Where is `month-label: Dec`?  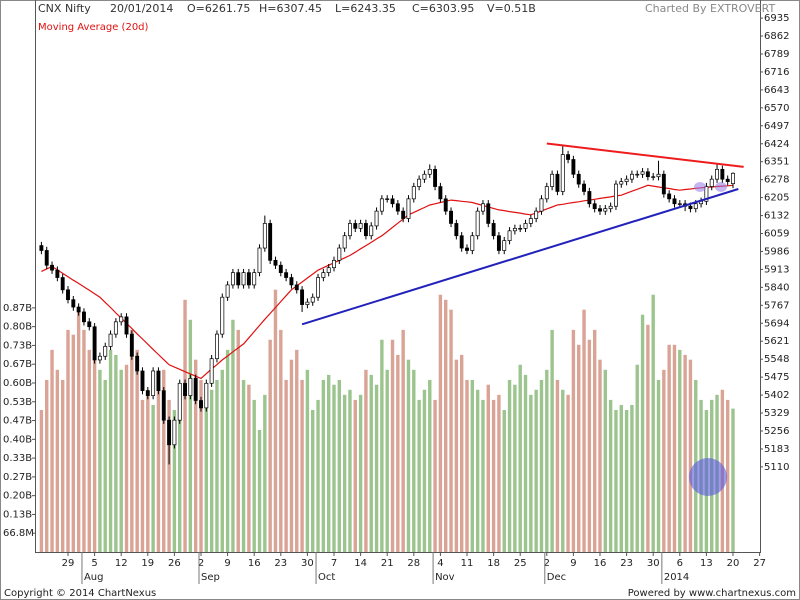 month-label: Dec is located at coordinates (556, 577).